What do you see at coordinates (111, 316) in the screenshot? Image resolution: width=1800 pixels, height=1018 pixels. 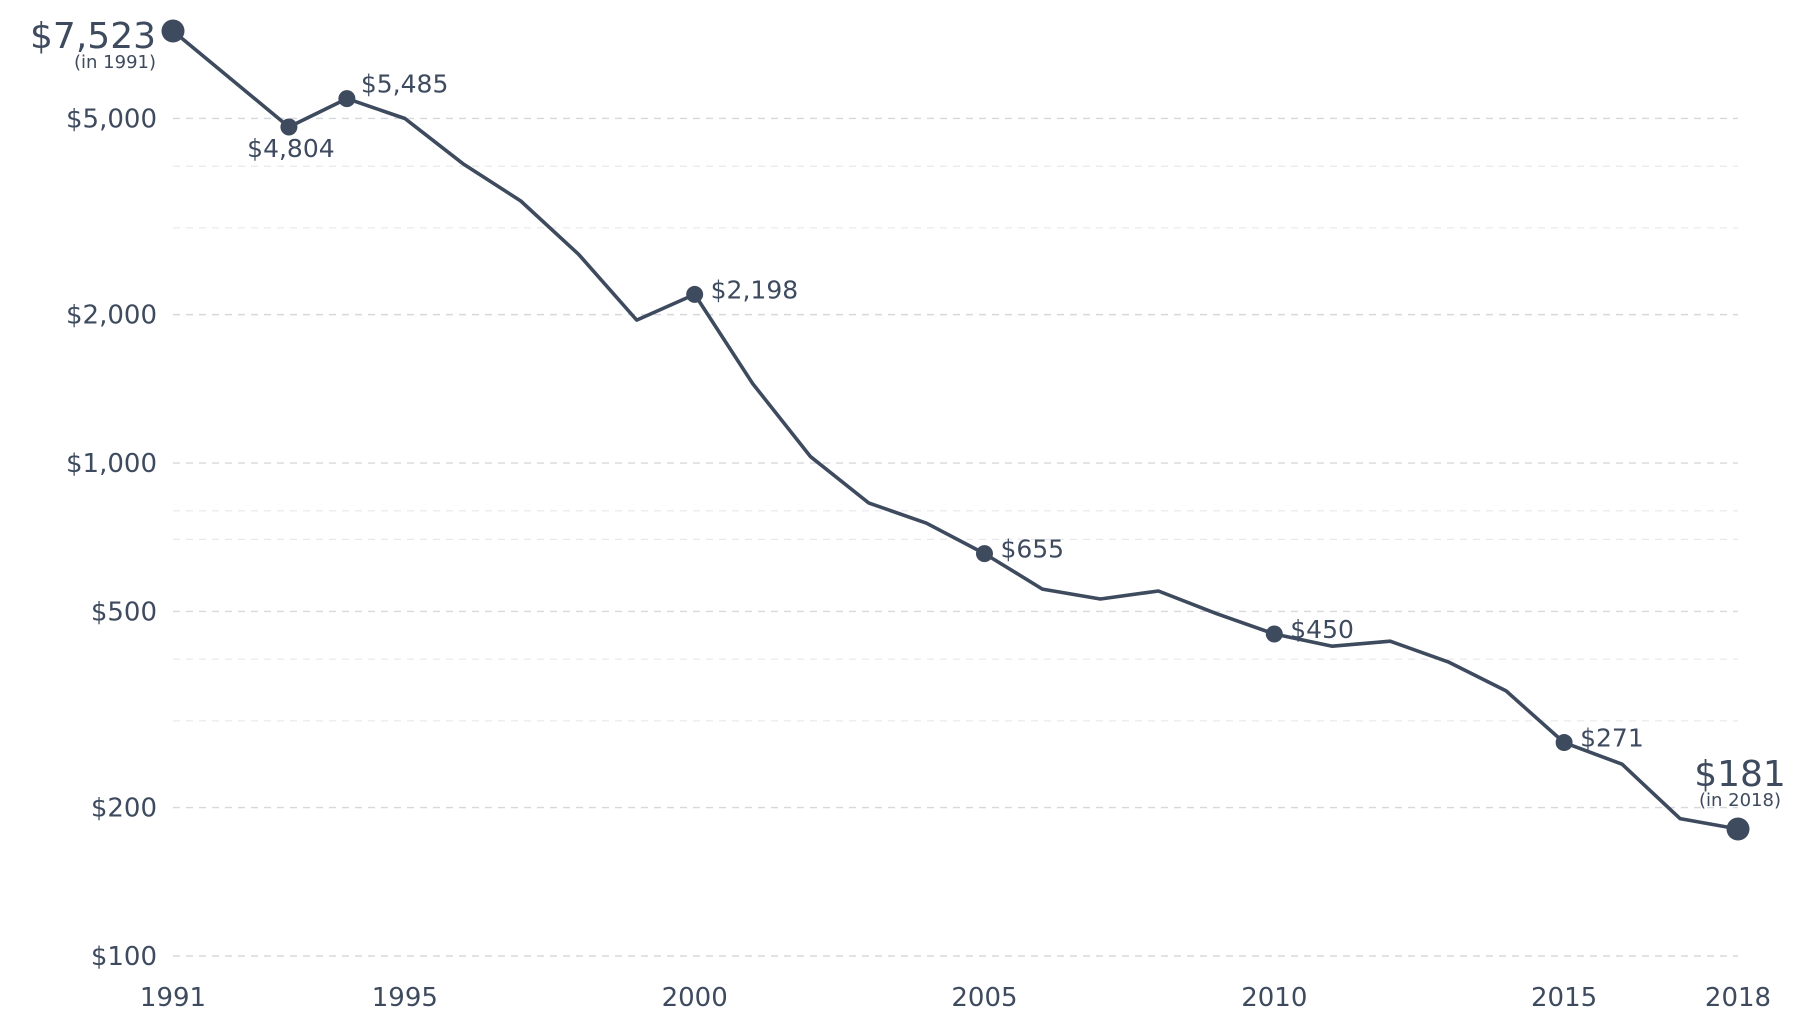 I see `y-tick-label: $2,000` at bounding box center [111, 316].